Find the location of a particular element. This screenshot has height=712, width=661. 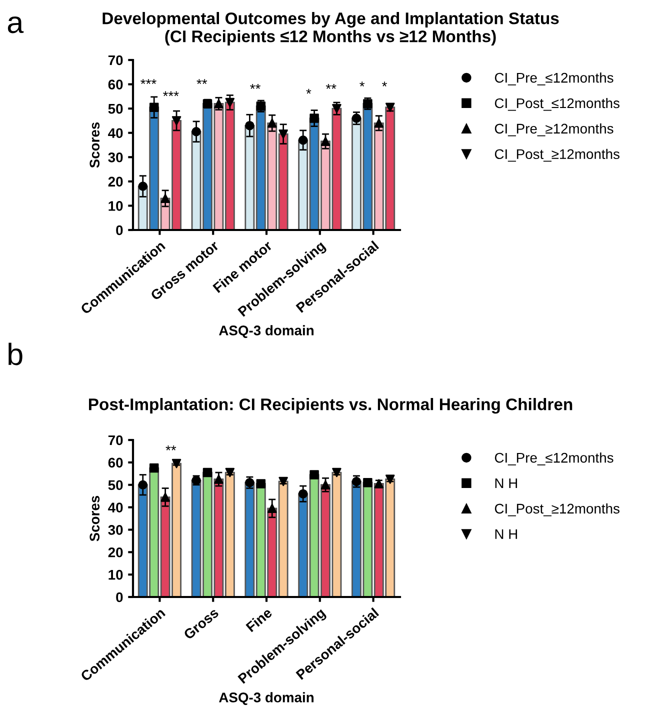

chart-title: Post-Implantation: CI Recipients vs. Normal Hearing Children is located at coordinates (330, 406).